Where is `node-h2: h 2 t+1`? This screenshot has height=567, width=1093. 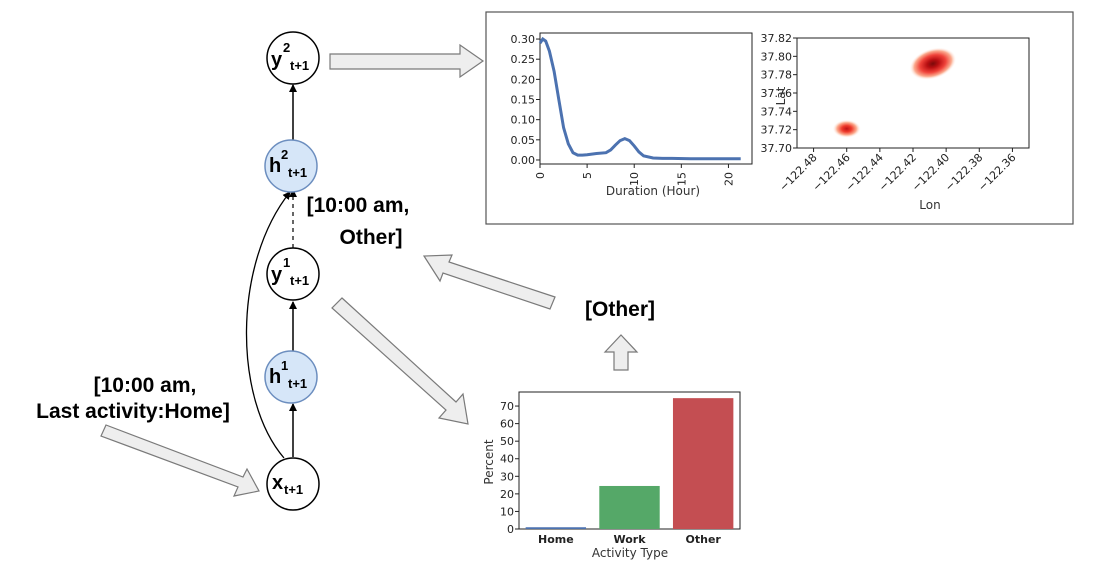
node-h2: h 2 t+1 is located at coordinates (291, 166).